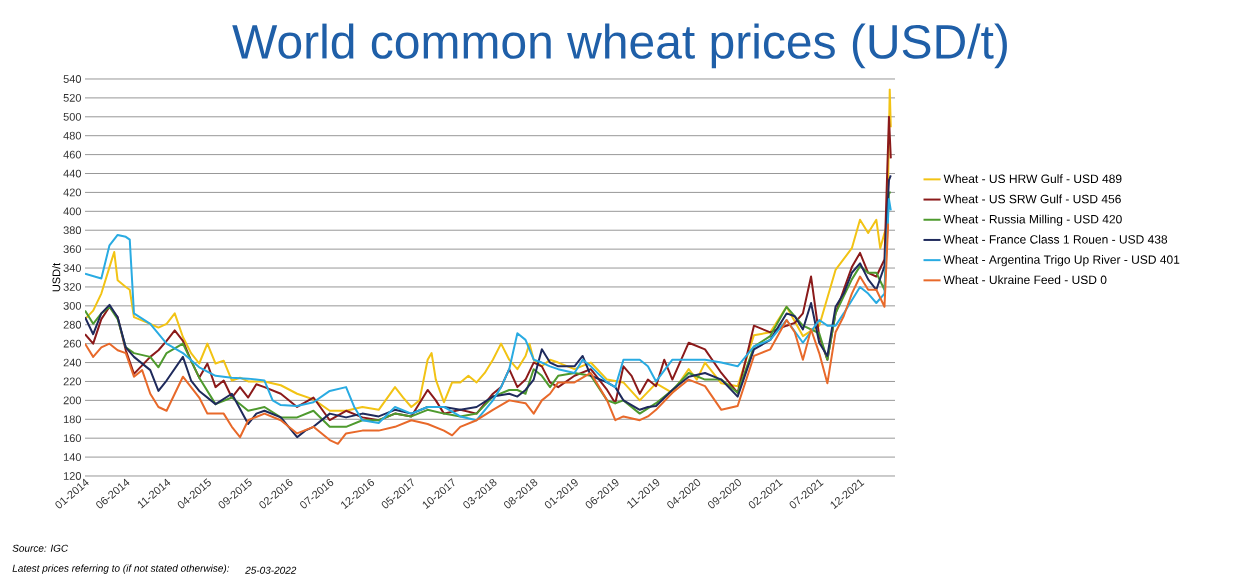  Describe the element at coordinates (1032, 179) in the screenshot. I see `legend-label: Wheat - US HRW Gulf - USD 489` at that location.